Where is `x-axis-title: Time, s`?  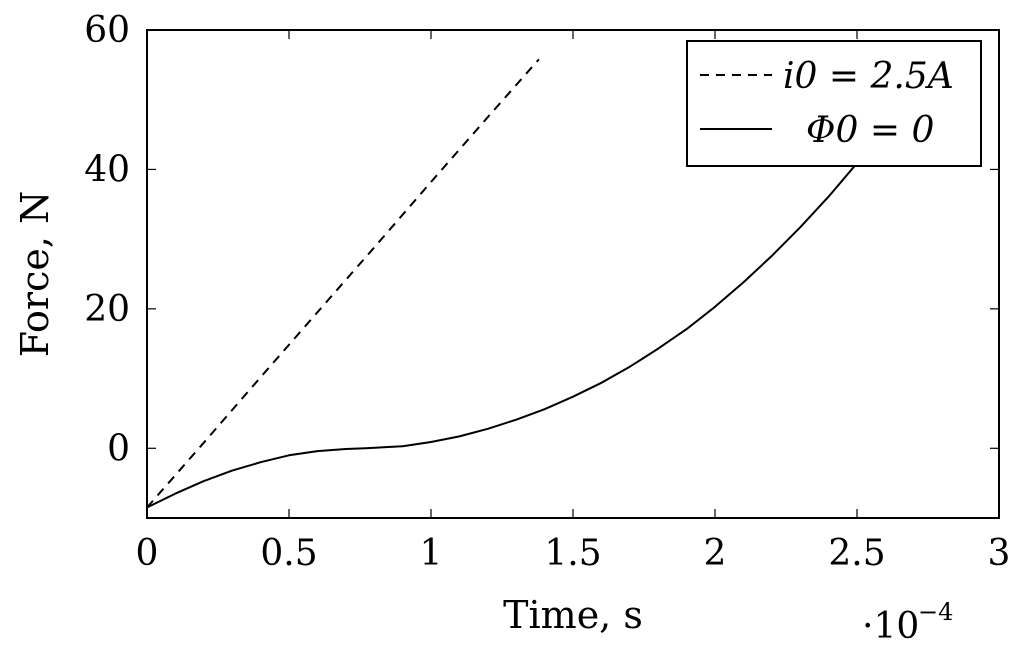 x-axis-title: Time, s is located at coordinates (573, 615).